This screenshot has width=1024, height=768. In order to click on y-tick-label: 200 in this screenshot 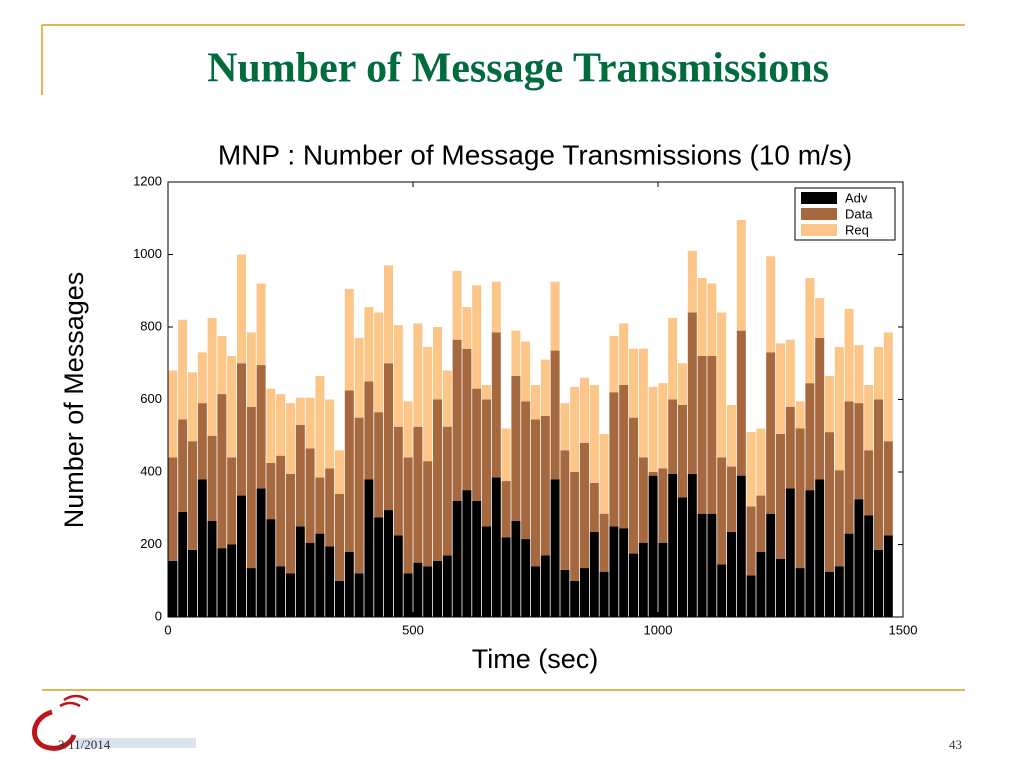, I will do `click(151, 543)`.